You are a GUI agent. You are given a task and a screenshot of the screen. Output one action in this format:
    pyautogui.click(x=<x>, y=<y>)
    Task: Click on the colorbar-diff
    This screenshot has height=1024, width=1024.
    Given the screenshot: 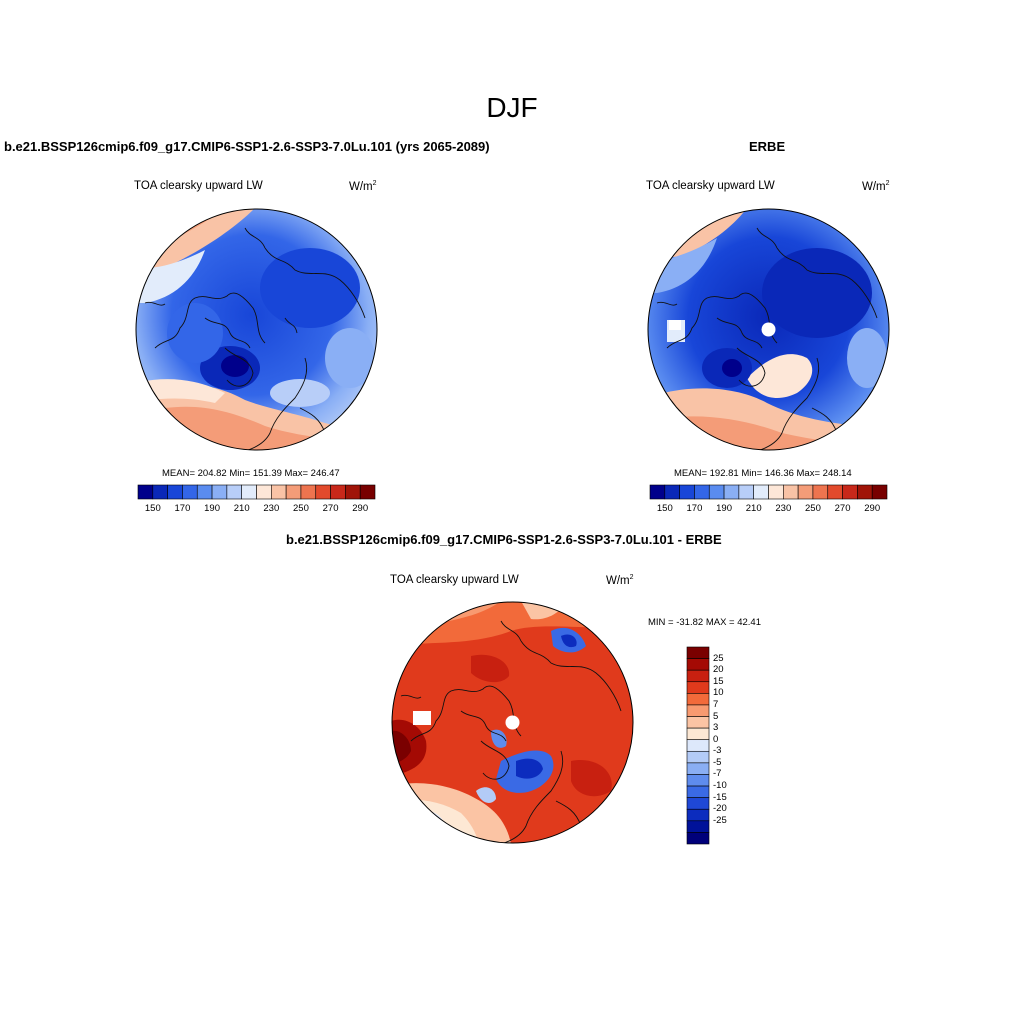 What is the action you would take?
    pyautogui.click(x=698, y=745)
    